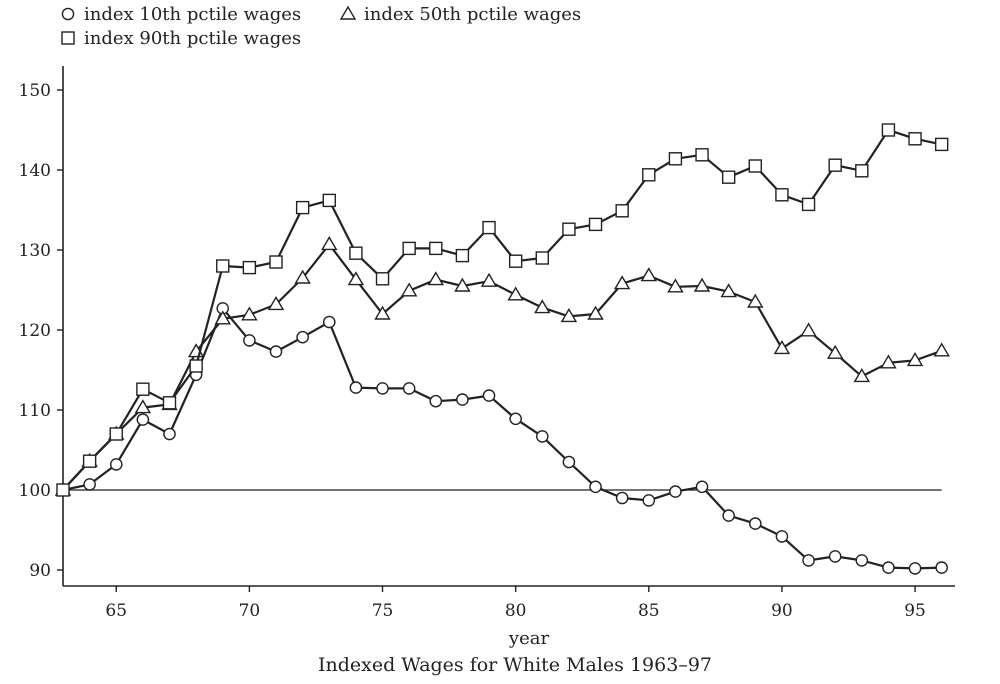 The image size is (1000, 684). Describe the element at coordinates (35, 411) in the screenshot. I see `y-tick-label: 110` at that location.